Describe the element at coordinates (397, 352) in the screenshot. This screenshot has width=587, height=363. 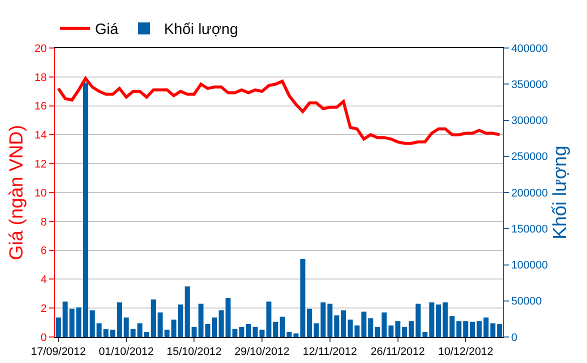
I see `x-tick-label: 26/11/2012` at that location.